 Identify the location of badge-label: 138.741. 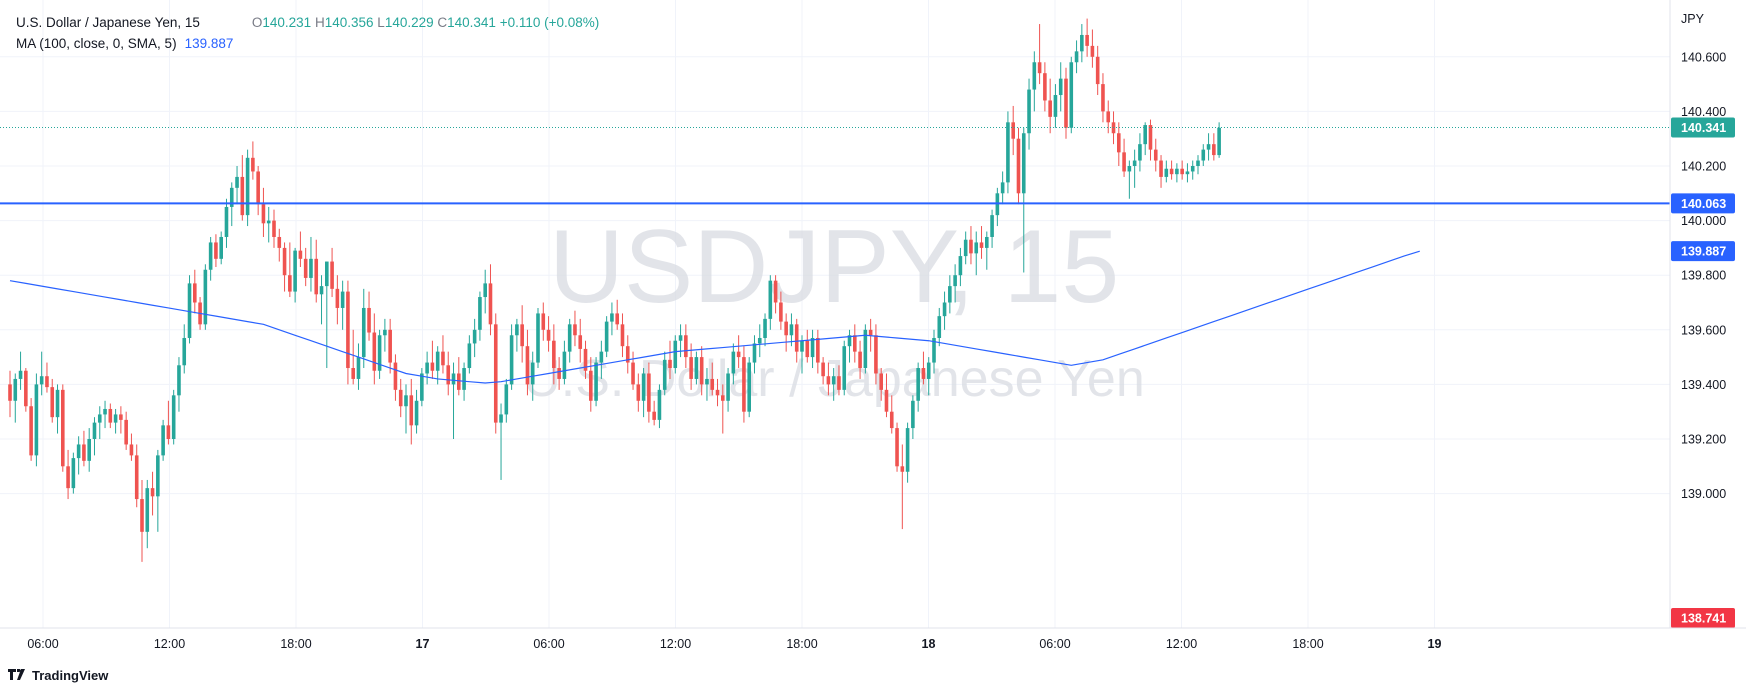
(1703, 619).